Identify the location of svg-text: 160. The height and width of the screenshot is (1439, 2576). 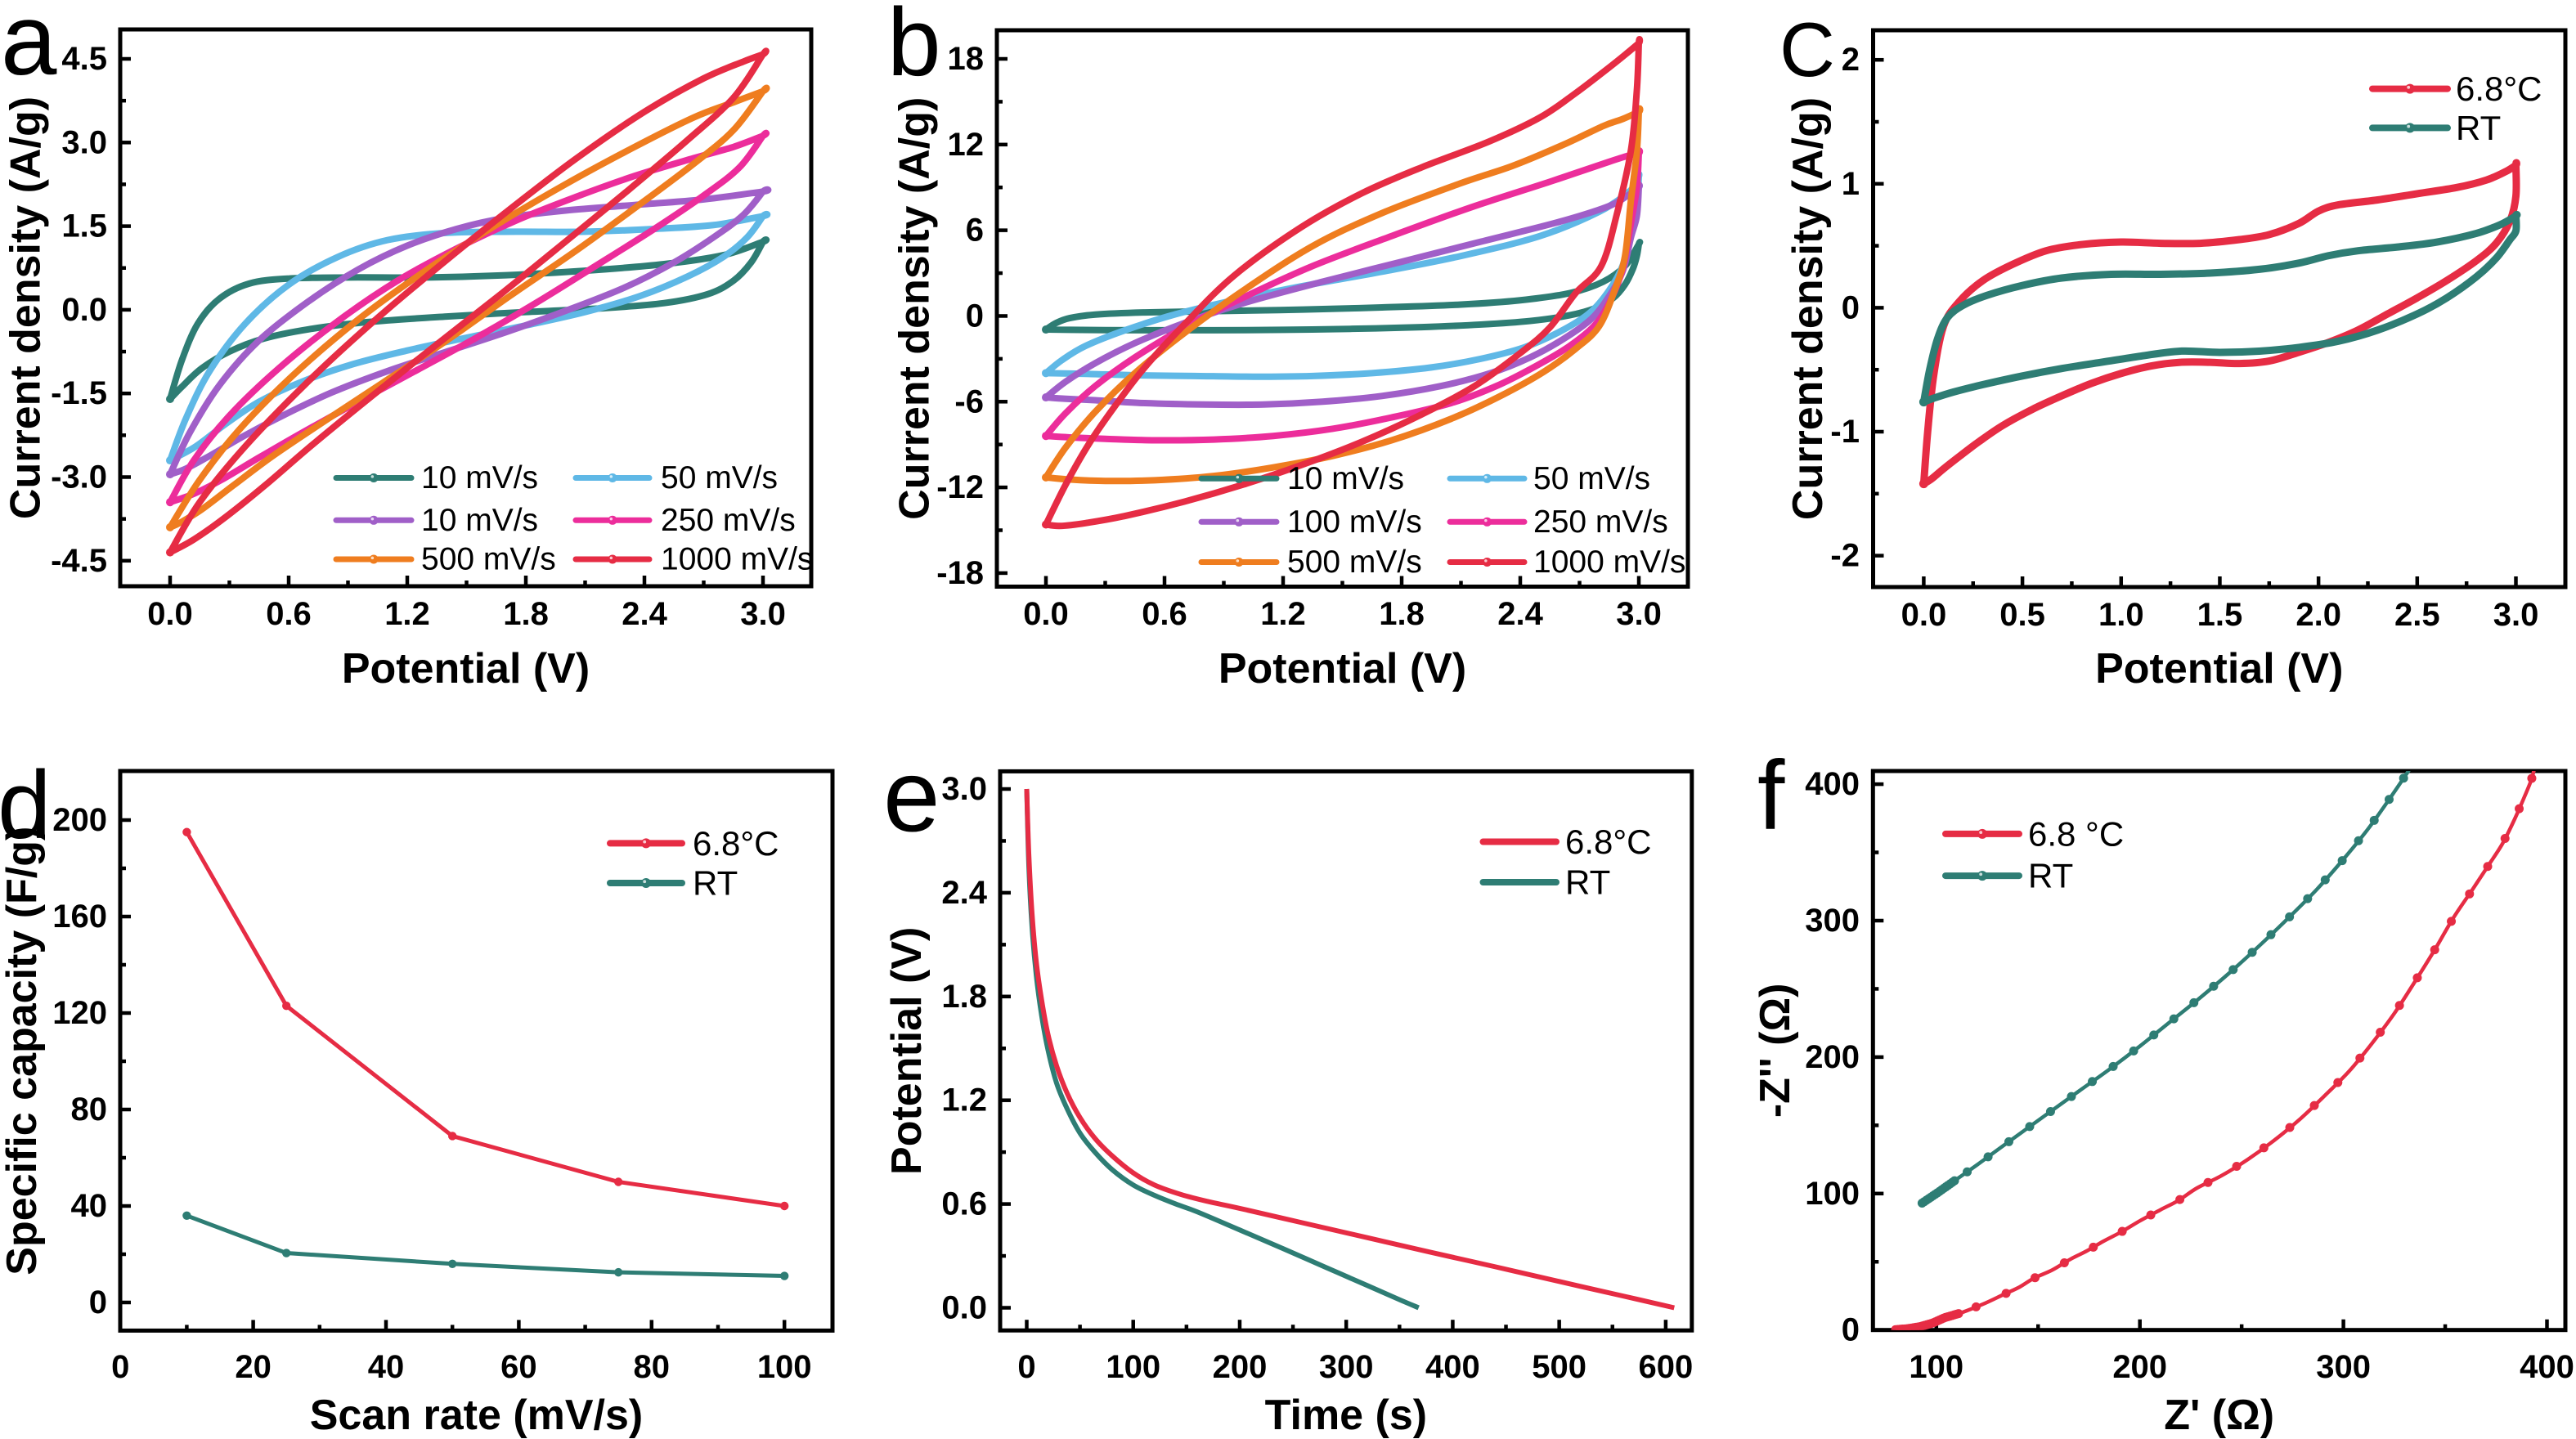
(80, 917).